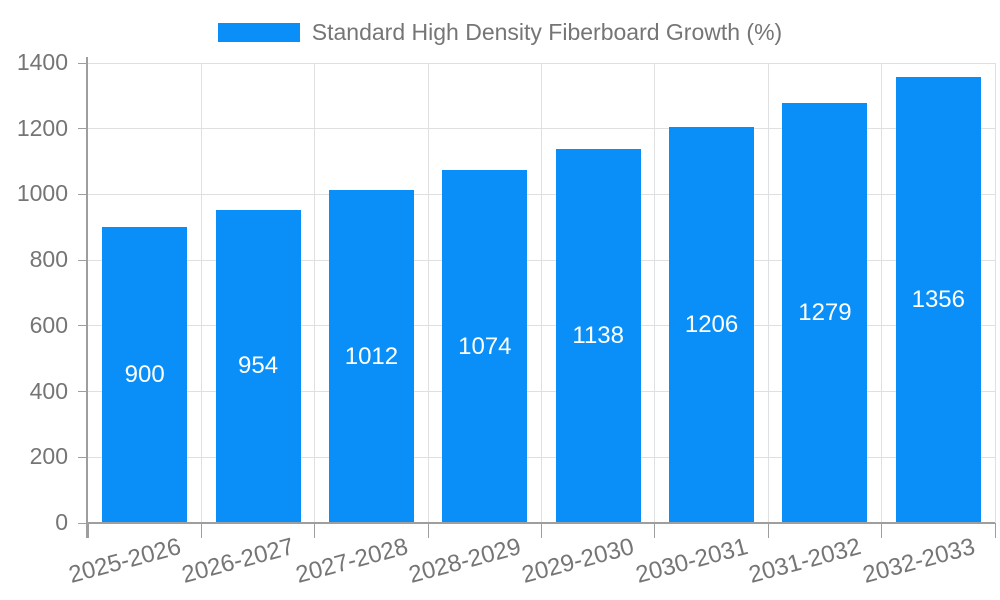 The image size is (1000, 600). Describe the element at coordinates (691, 561) in the screenshot. I see `x-tick-label: 2030-2031` at that location.